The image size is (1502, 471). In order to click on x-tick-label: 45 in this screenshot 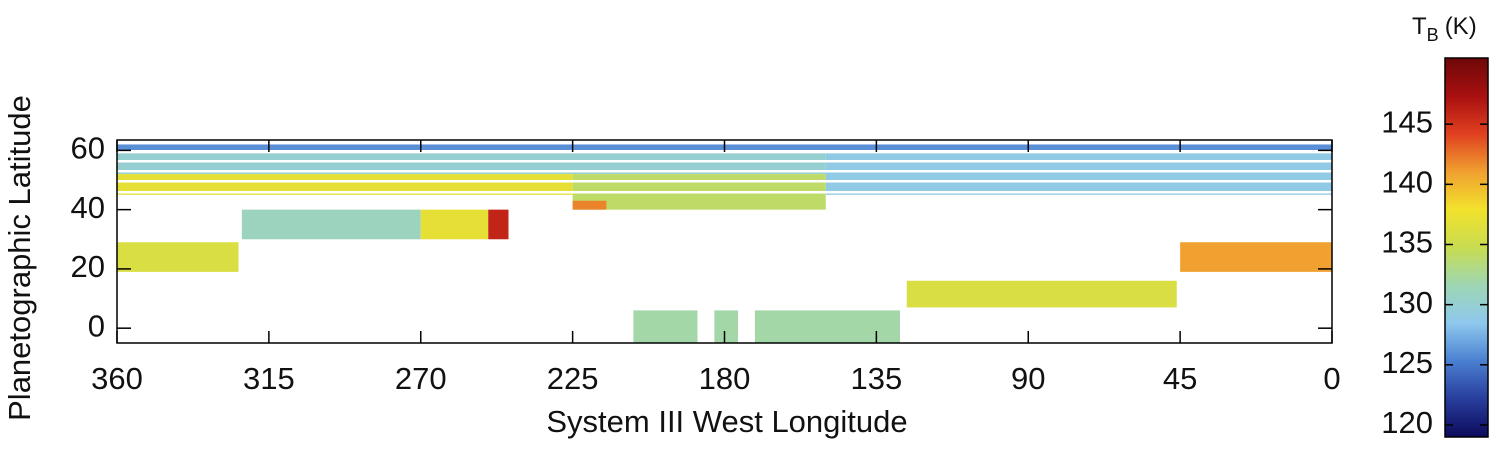, I will do `click(1180, 378)`.